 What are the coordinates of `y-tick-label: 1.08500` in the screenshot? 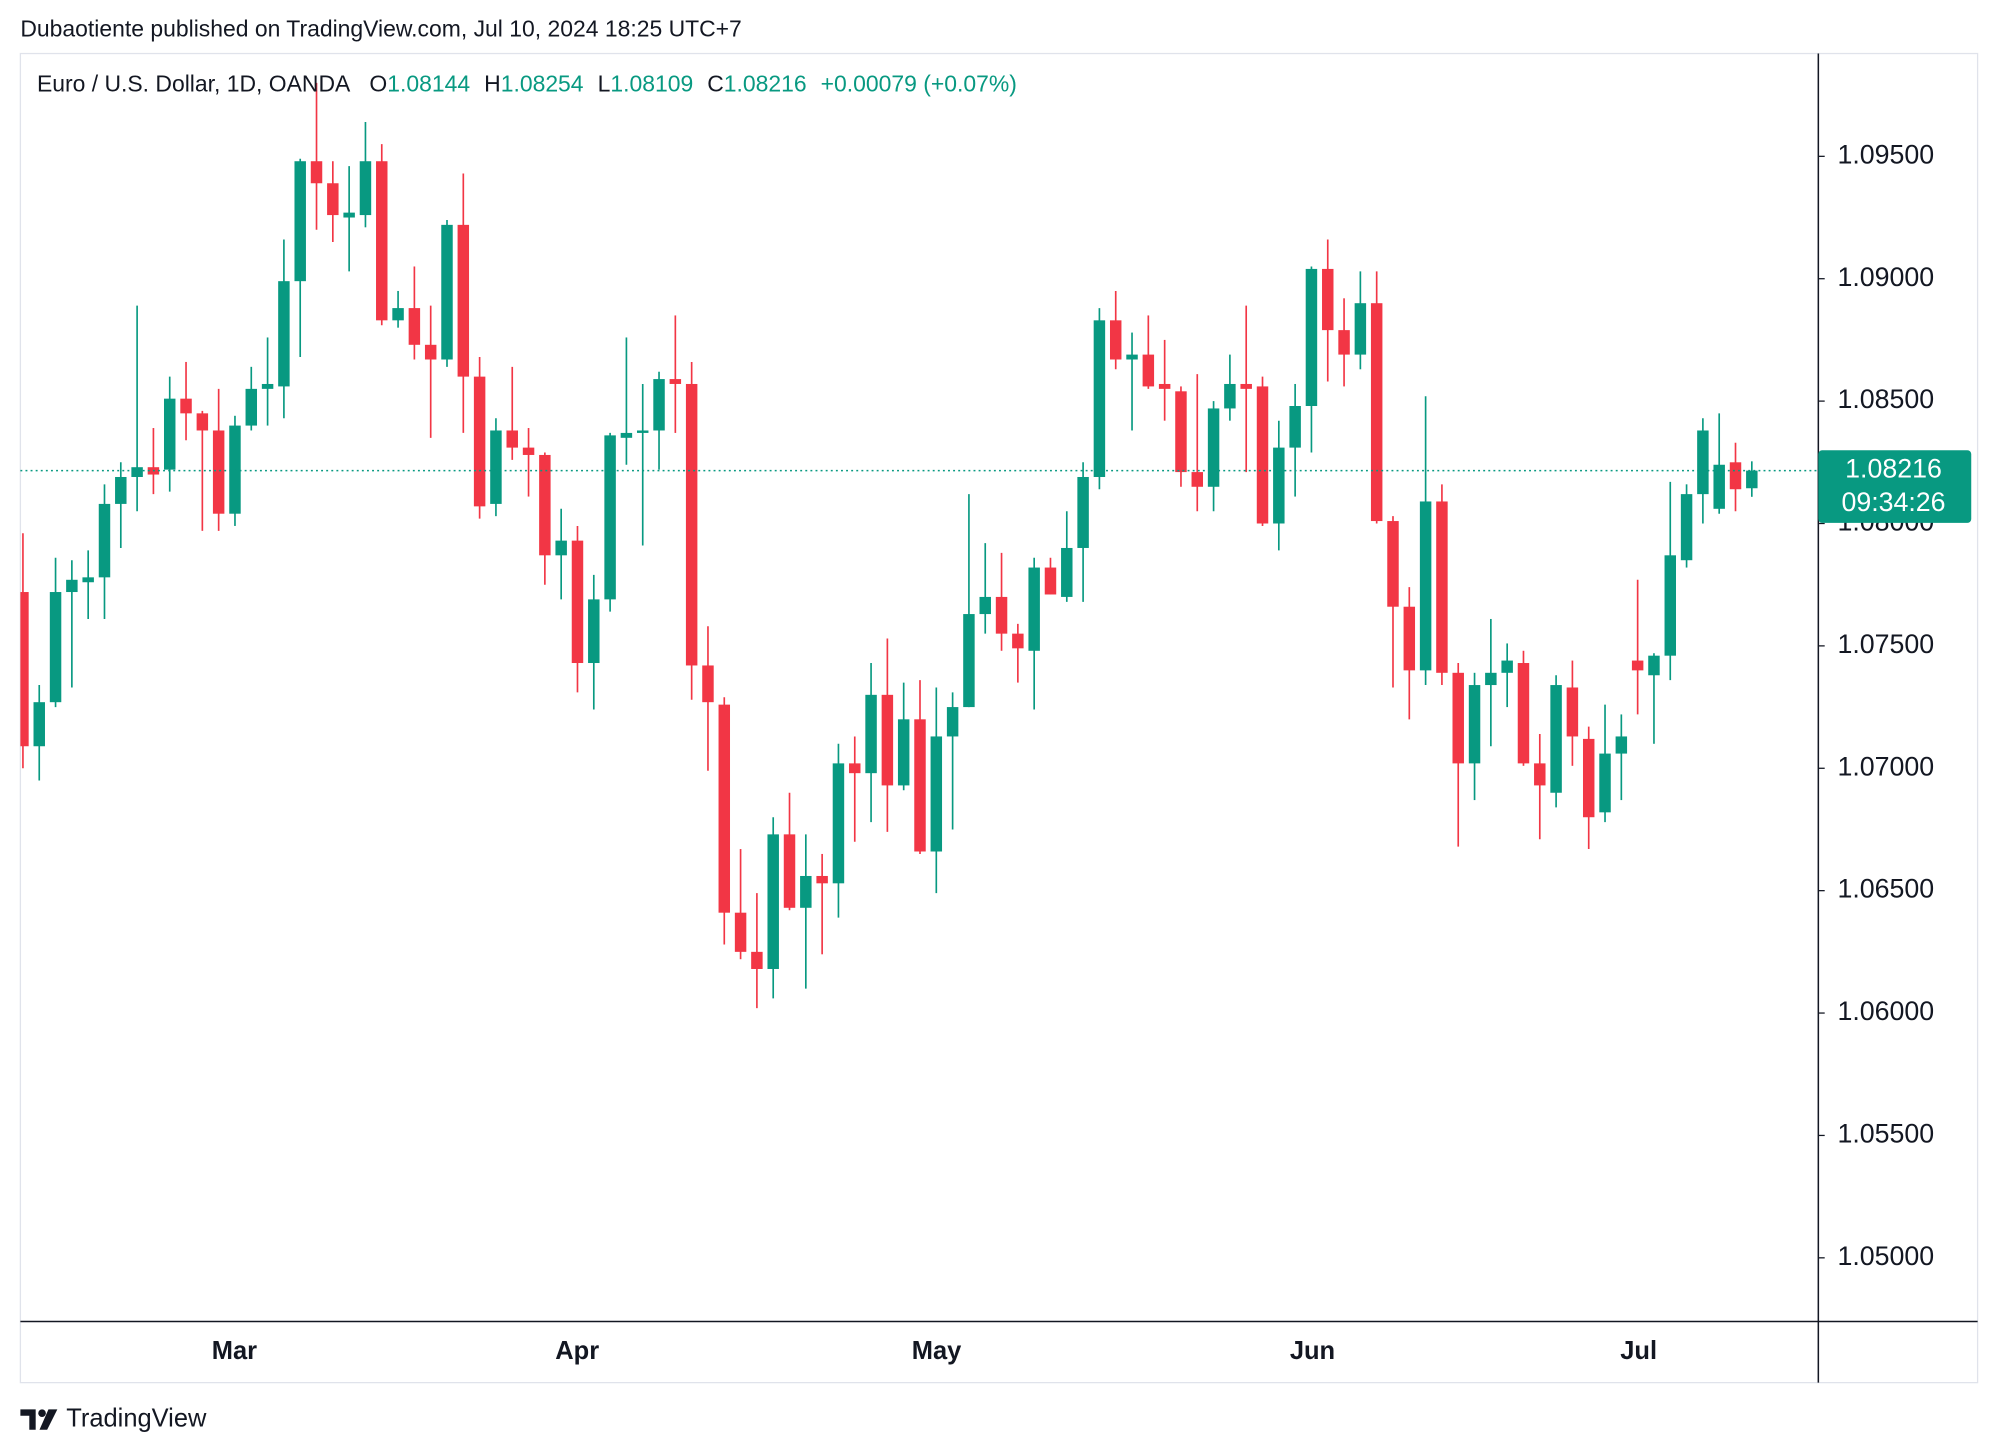 It's located at (1885, 399).